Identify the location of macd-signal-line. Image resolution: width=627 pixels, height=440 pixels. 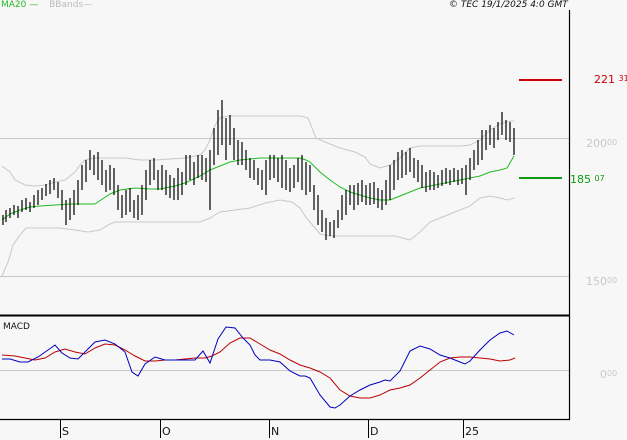
(258, 368).